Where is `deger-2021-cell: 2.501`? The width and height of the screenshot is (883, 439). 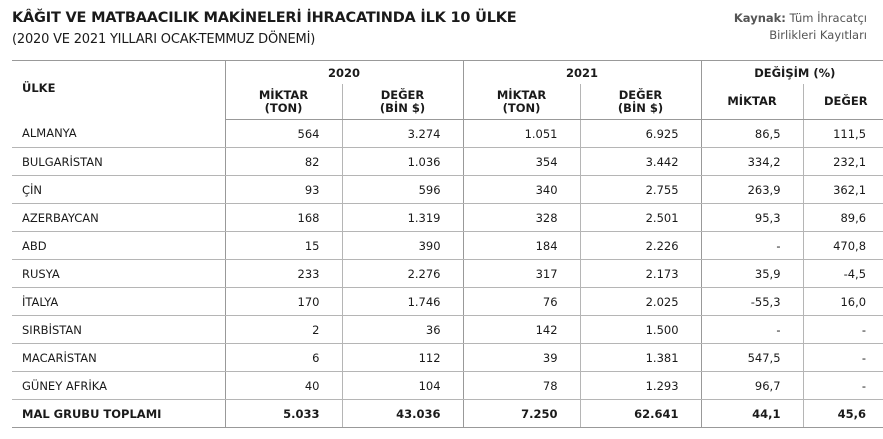 deger-2021-cell: 2.501 is located at coordinates (640, 217).